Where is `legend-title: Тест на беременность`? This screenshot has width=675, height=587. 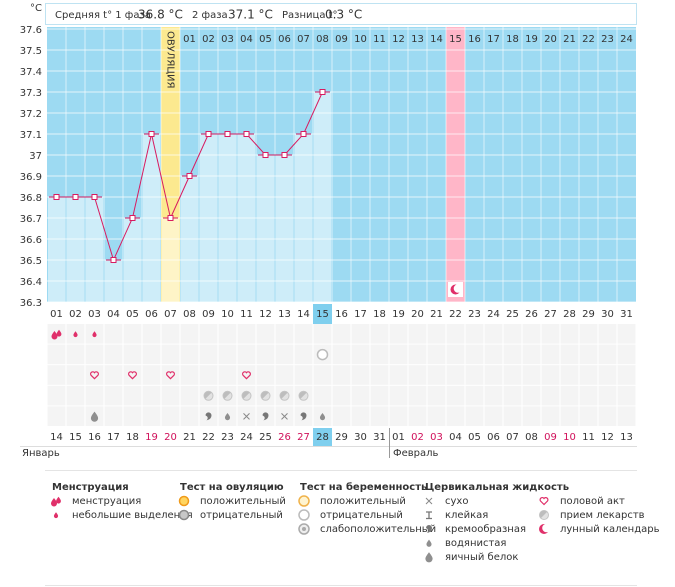 legend-title: Тест на беременность is located at coordinates (363, 487).